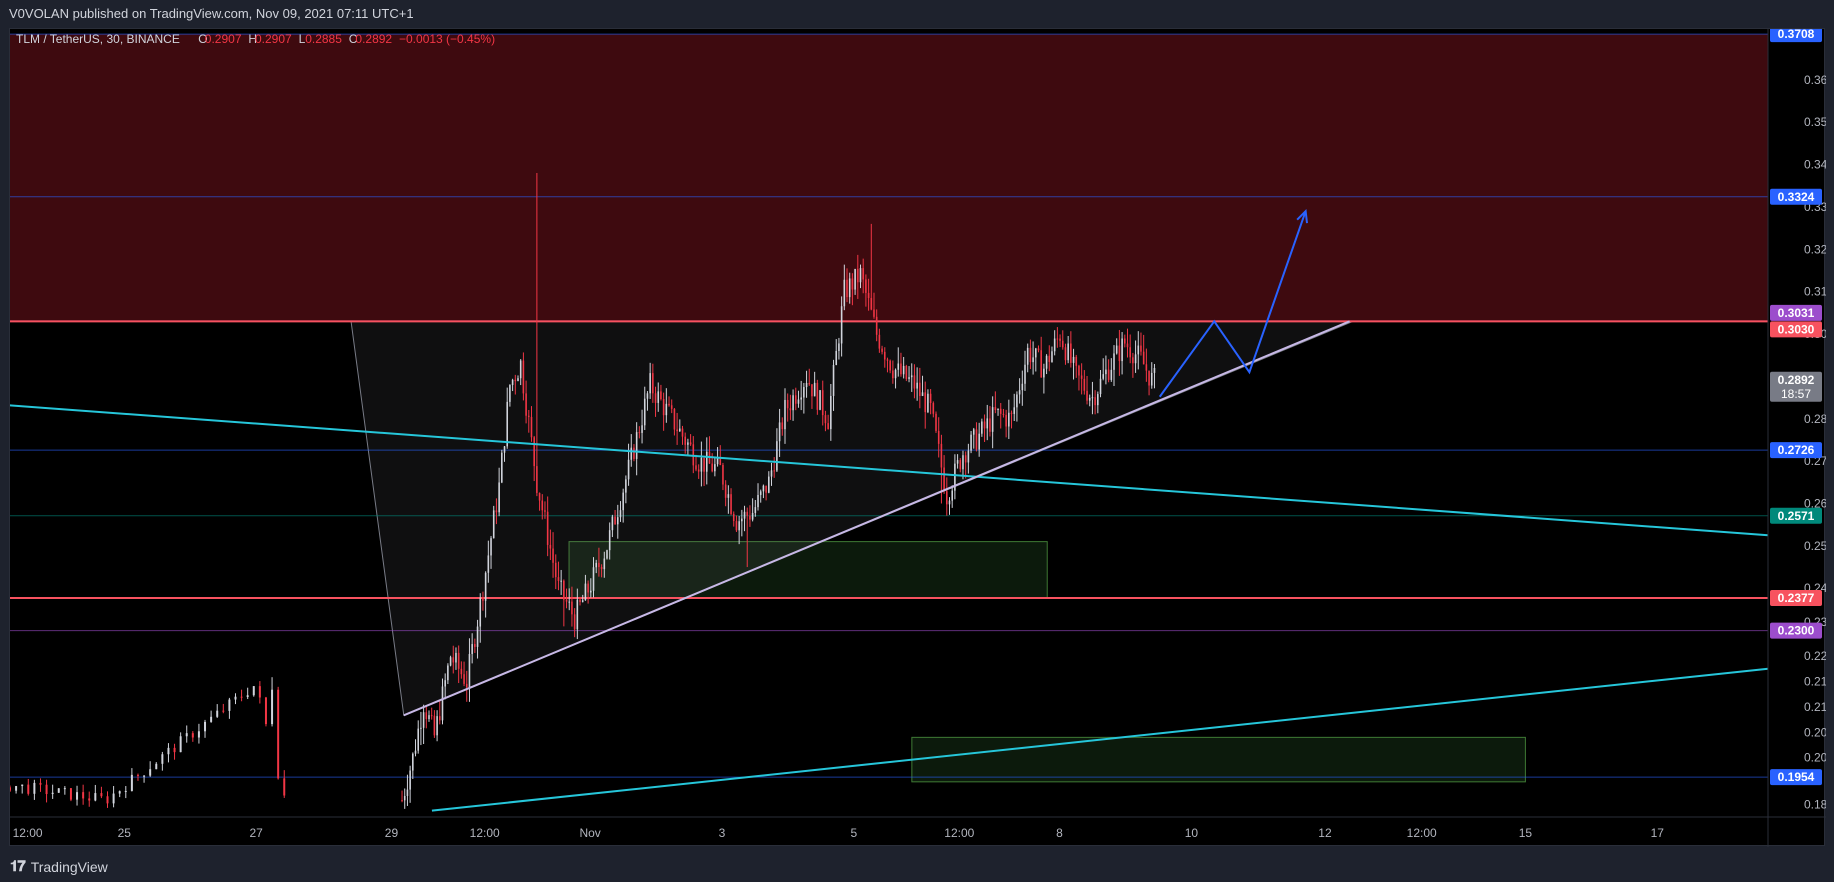  Describe the element at coordinates (1815, 707) in the screenshot. I see `y-tick-label: 0.2120` at that location.